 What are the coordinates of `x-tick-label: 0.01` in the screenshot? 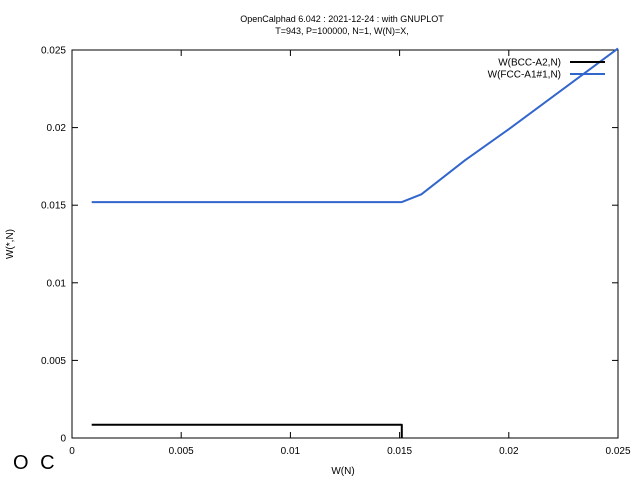 It's located at (291, 451).